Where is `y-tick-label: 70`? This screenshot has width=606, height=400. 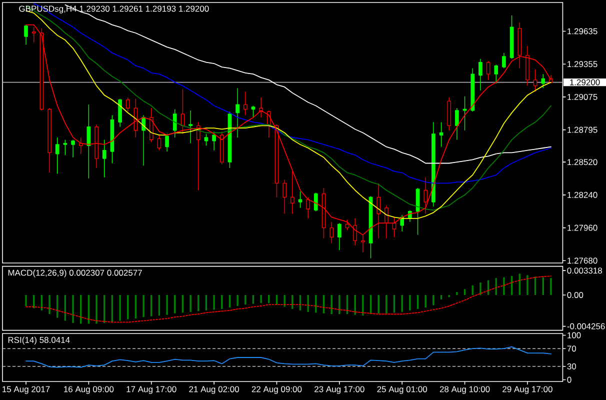
y-tick-label: 70 is located at coordinates (571, 349).